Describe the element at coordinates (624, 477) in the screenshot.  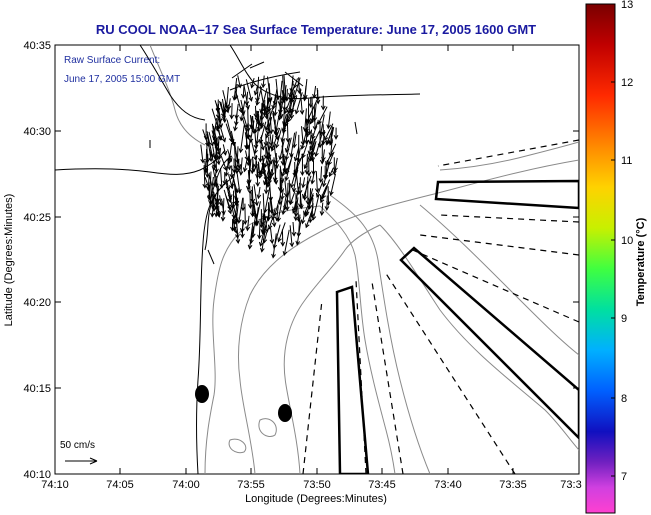
I see `colorbar-tick-label: 7` at that location.